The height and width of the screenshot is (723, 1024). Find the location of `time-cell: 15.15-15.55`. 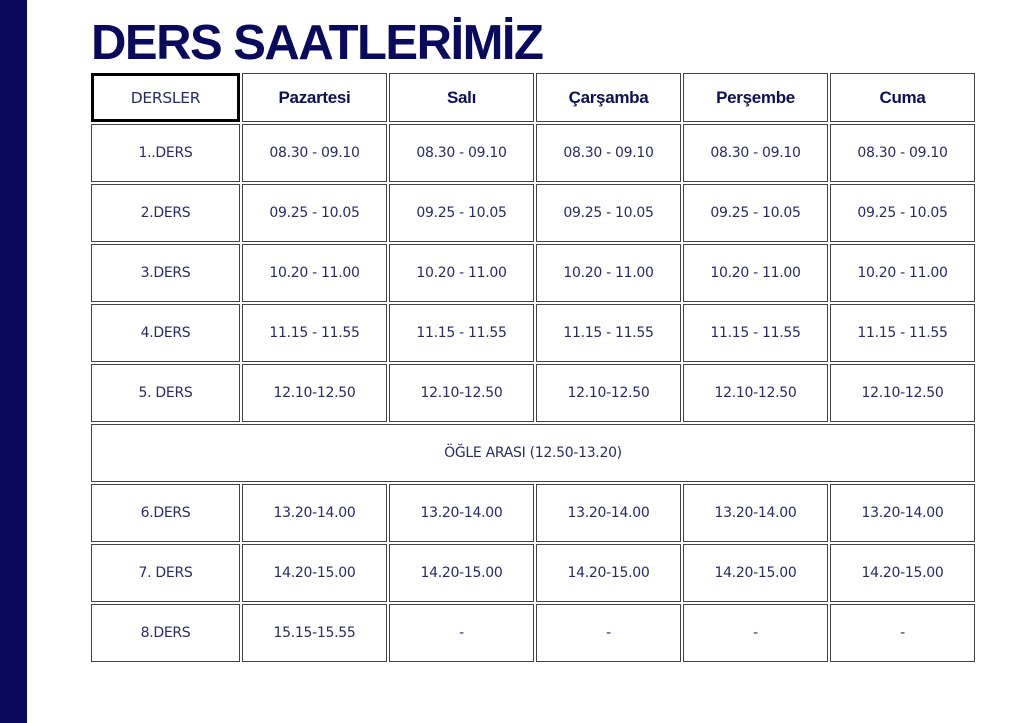

time-cell: 15.15-15.55 is located at coordinates (314, 633).